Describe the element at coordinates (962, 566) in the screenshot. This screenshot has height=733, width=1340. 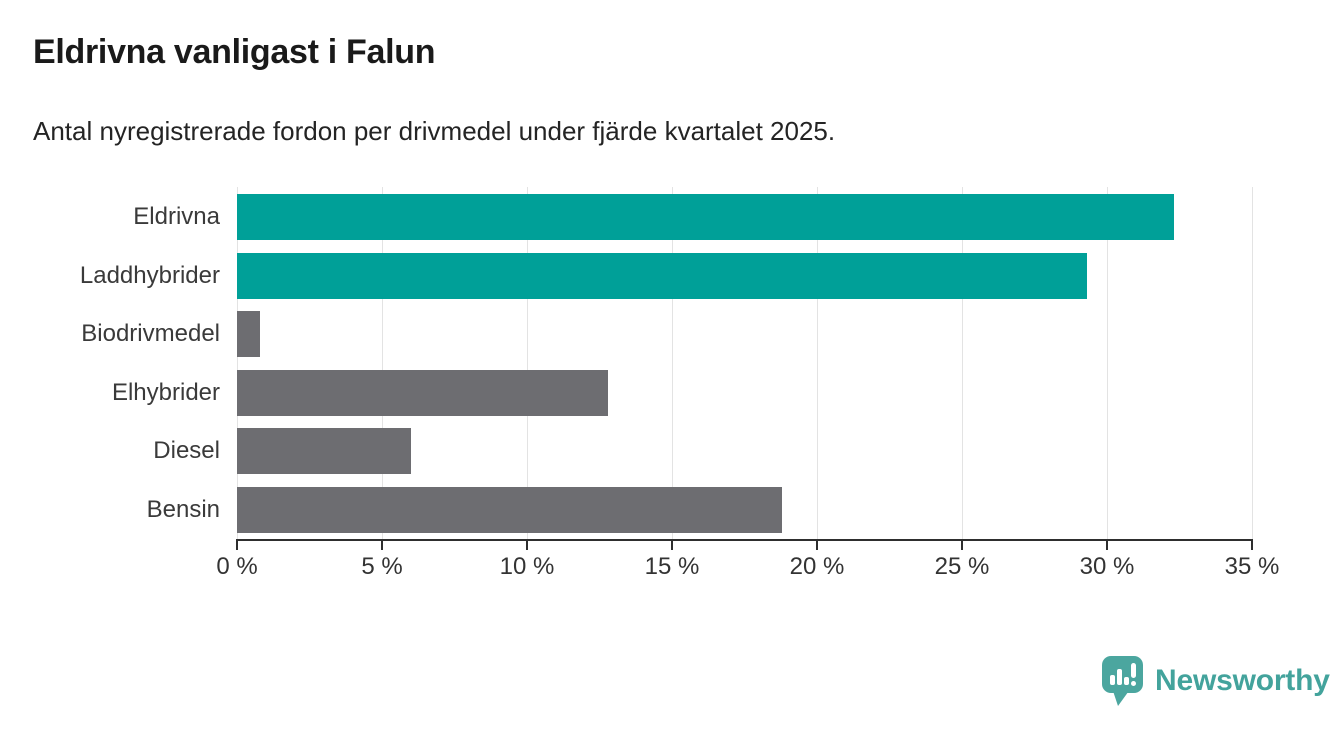
I see `axis-tick-label: 25 %` at that location.